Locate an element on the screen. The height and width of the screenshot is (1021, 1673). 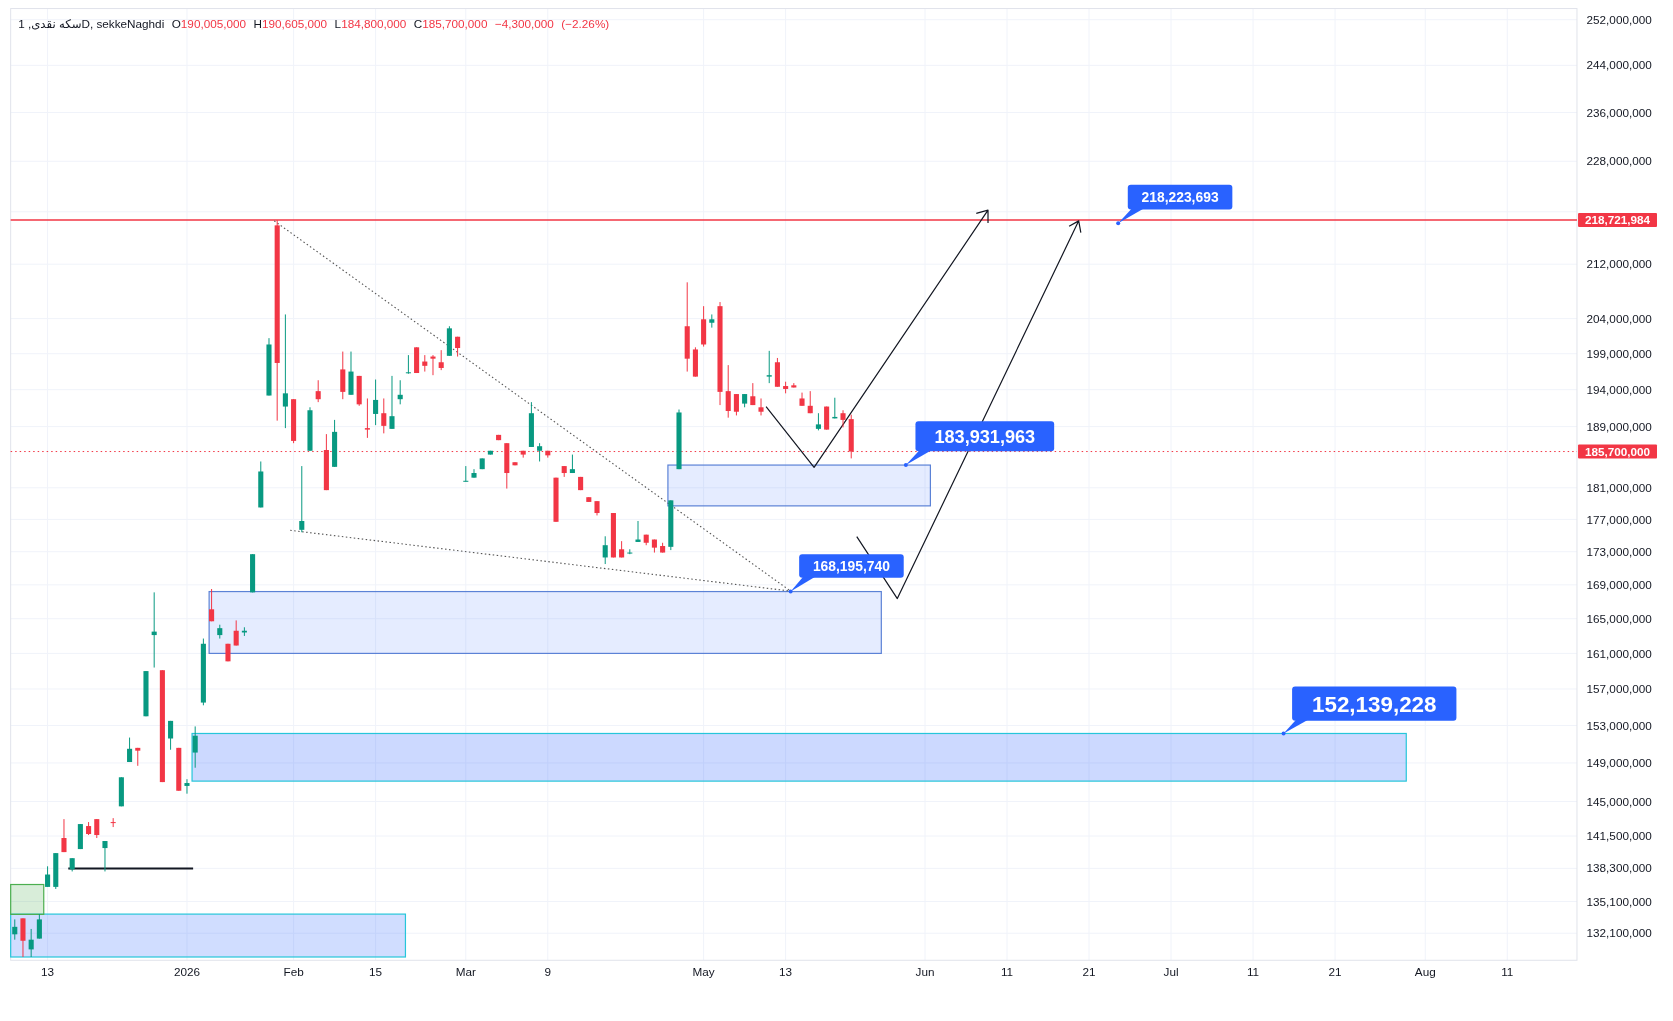
y-tick-label: 145,000,000 is located at coordinates (1619, 801).